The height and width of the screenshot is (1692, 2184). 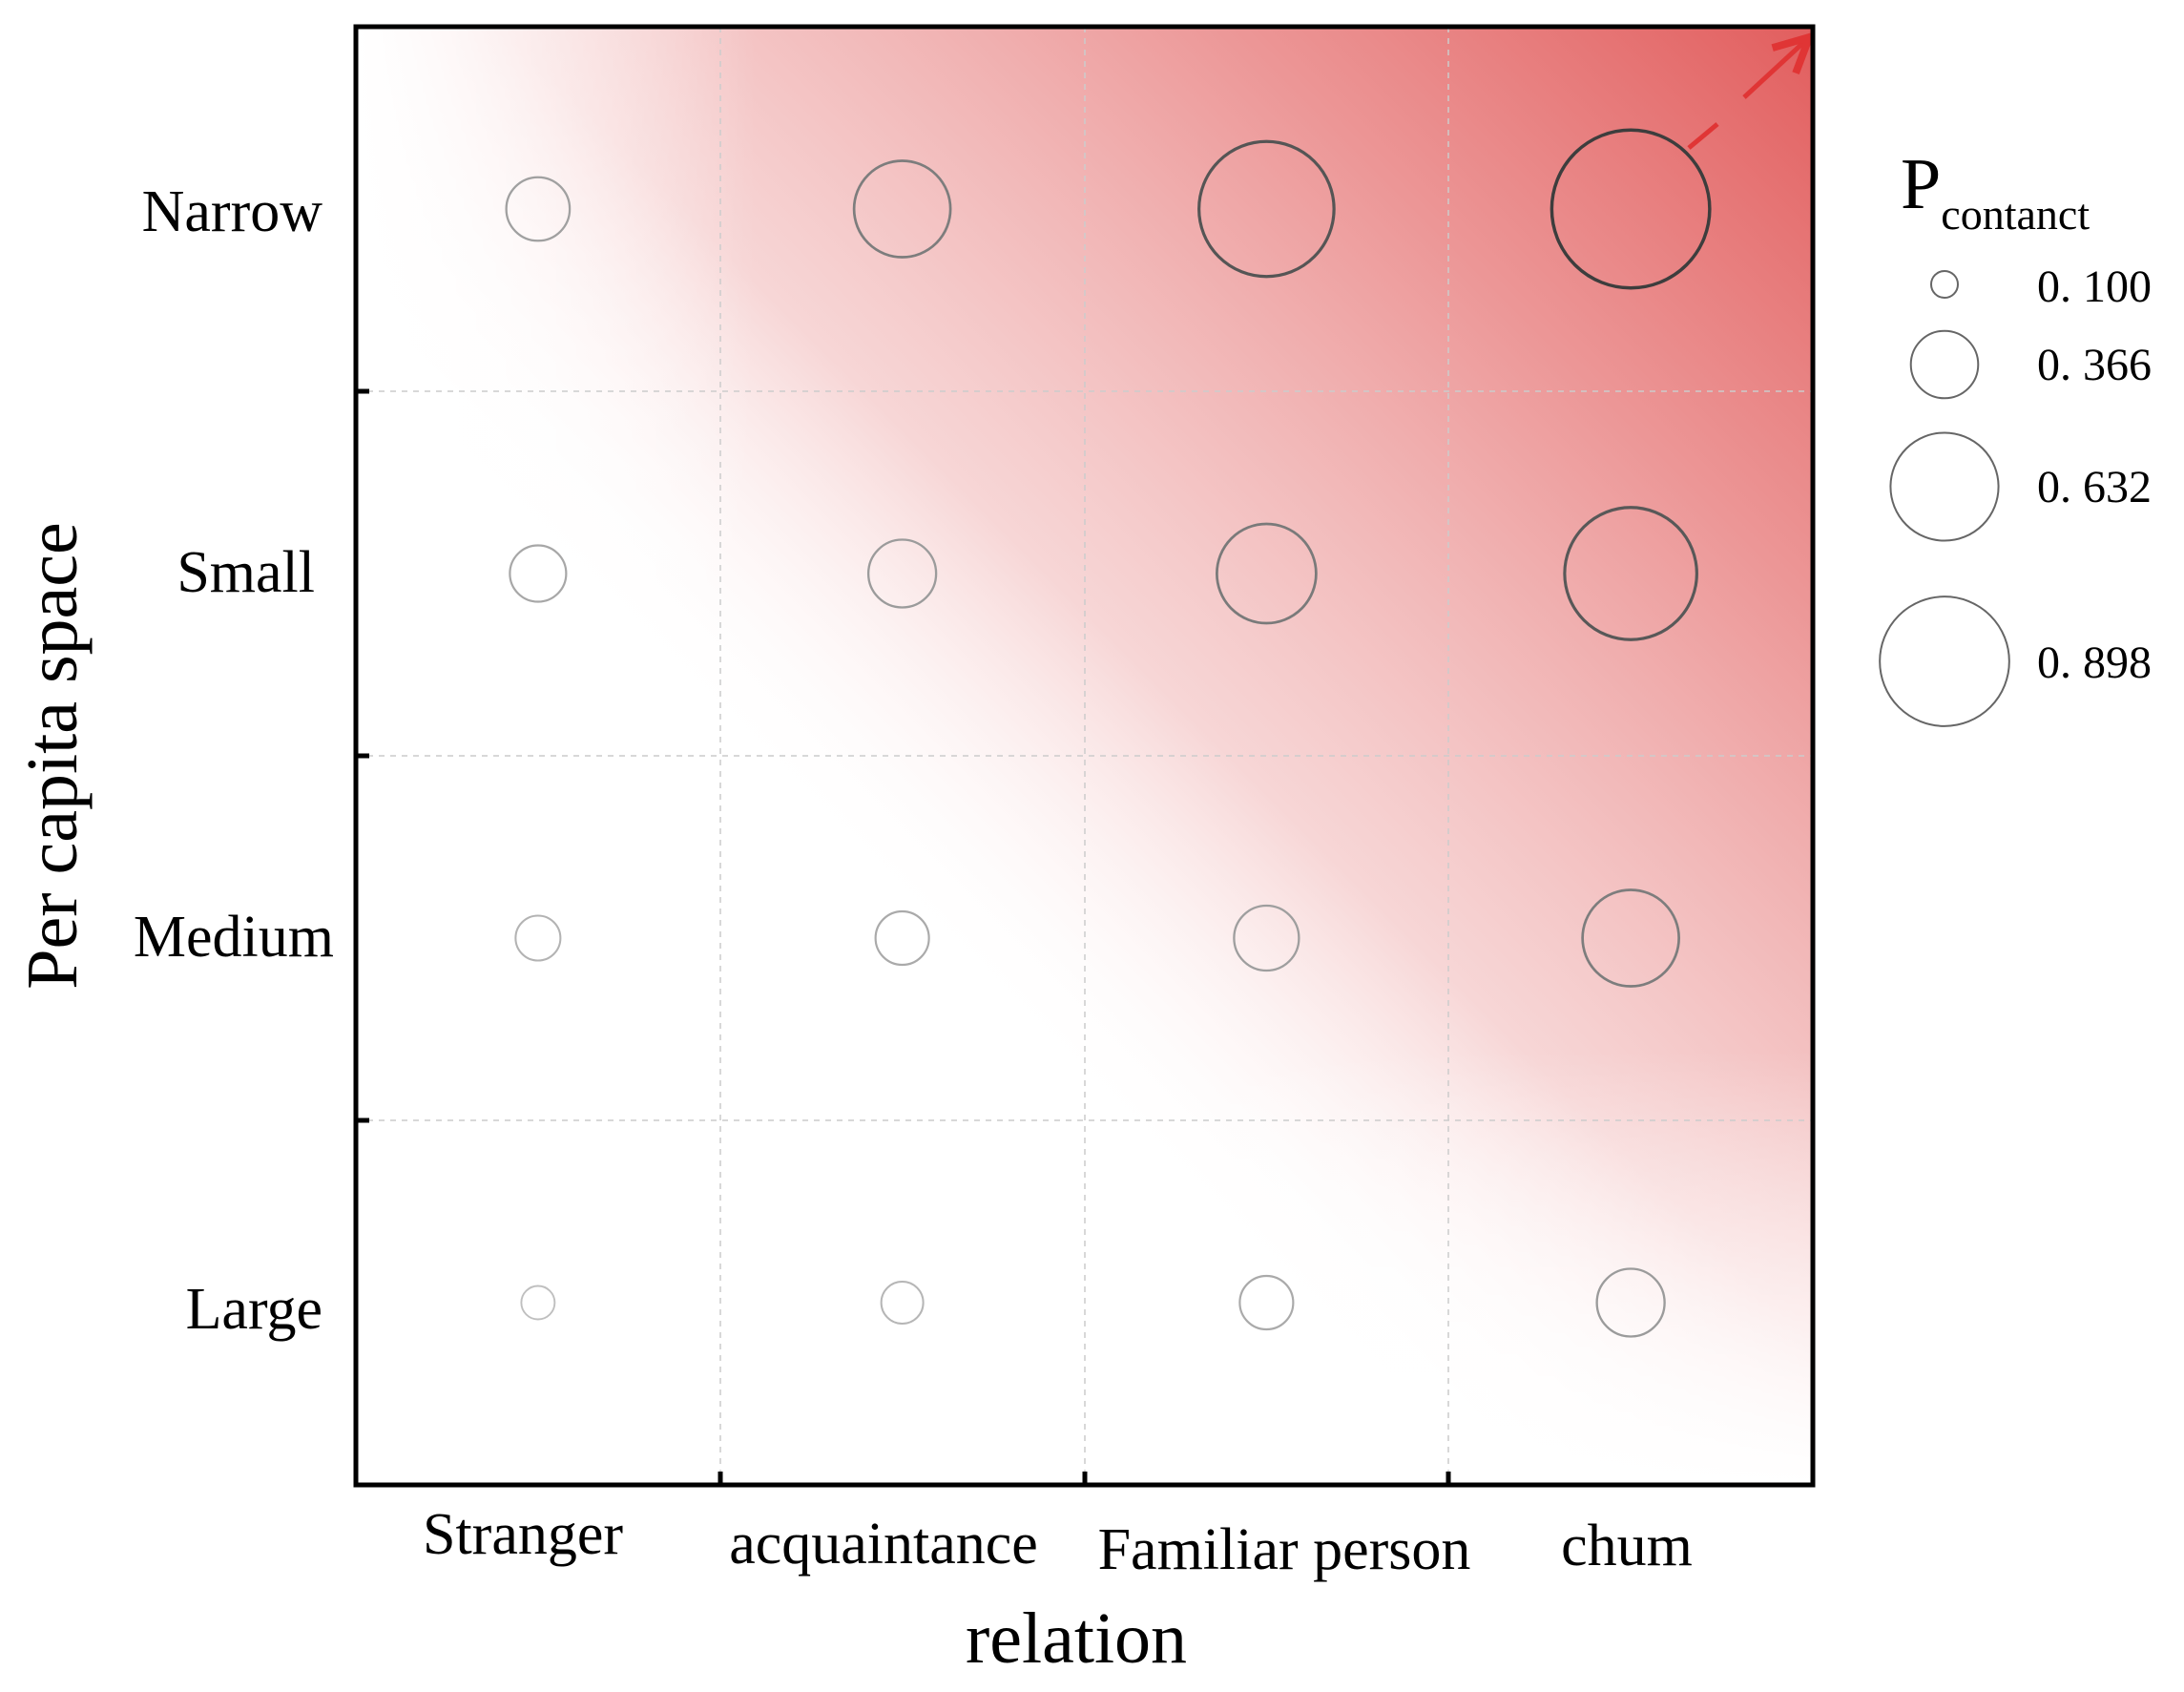 I want to click on bubble-acquaintance-large, so click(x=903, y=1303).